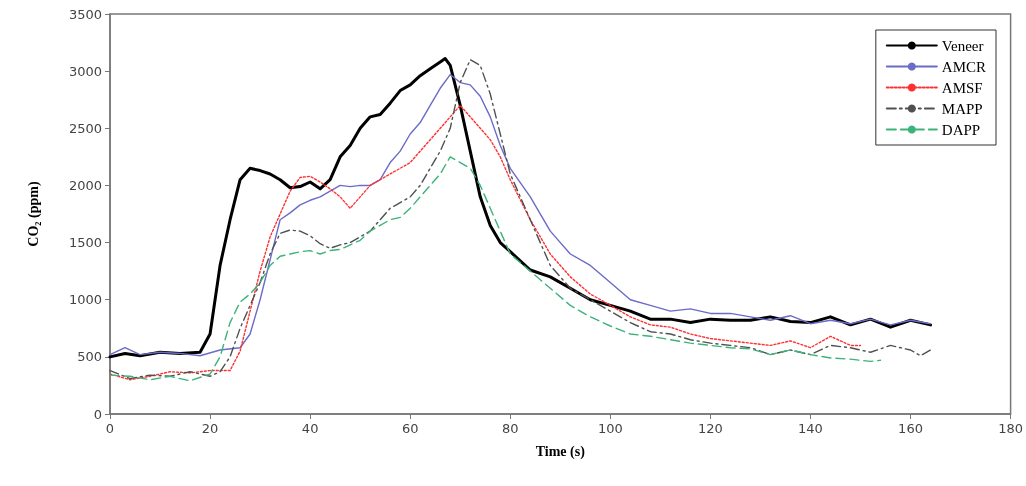 The image size is (1026, 486). I want to click on x-tick-label: 40, so click(310, 428).